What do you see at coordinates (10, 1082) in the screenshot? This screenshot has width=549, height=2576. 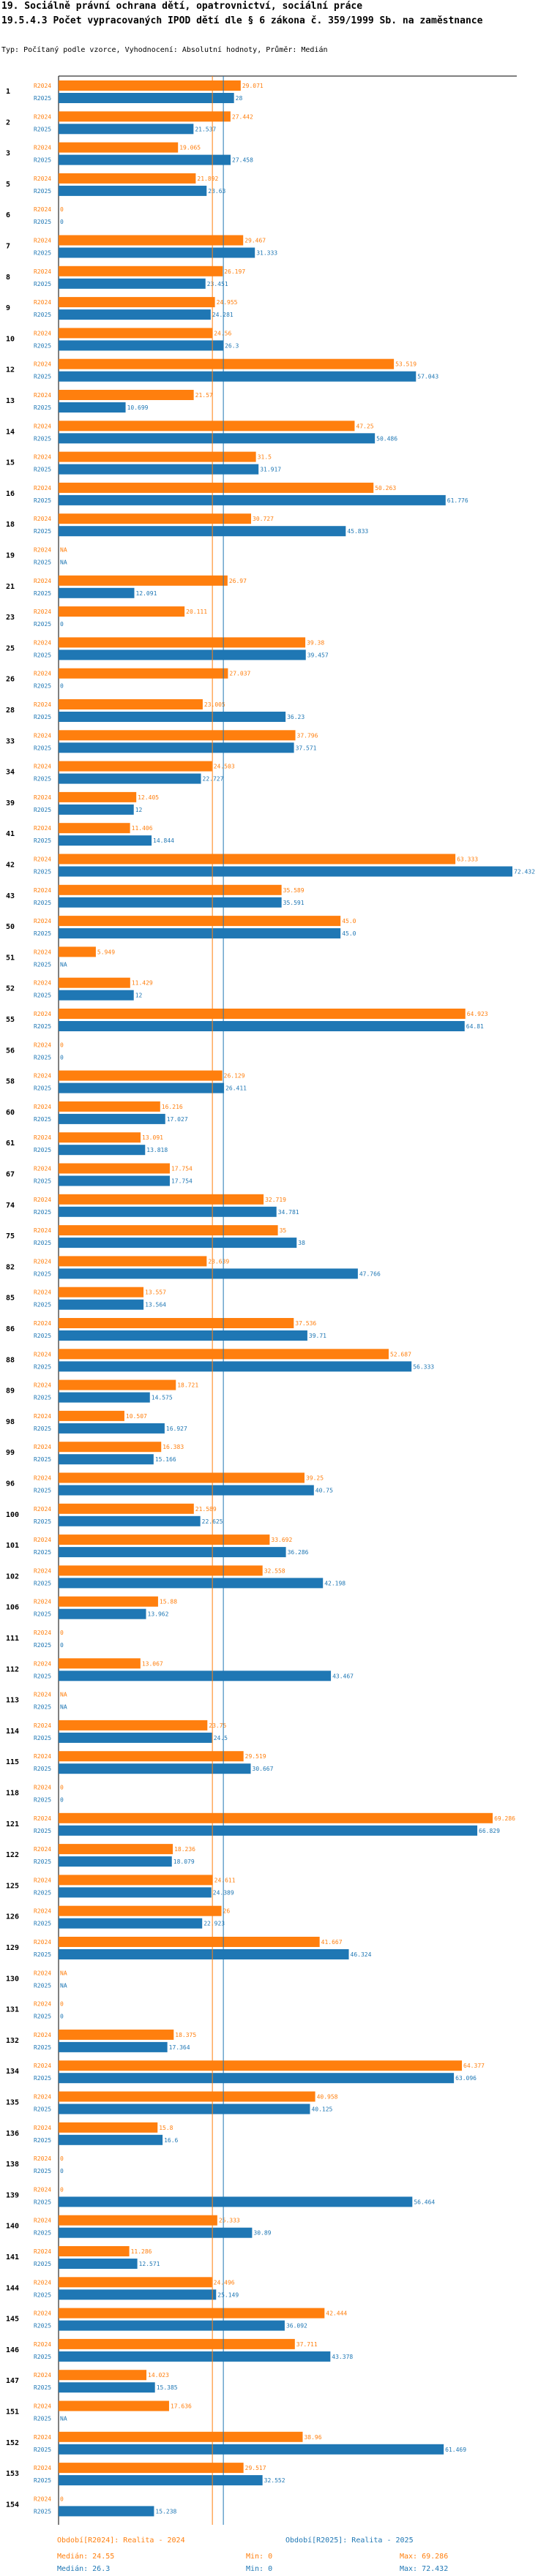 I see `category-label: 58` at bounding box center [10, 1082].